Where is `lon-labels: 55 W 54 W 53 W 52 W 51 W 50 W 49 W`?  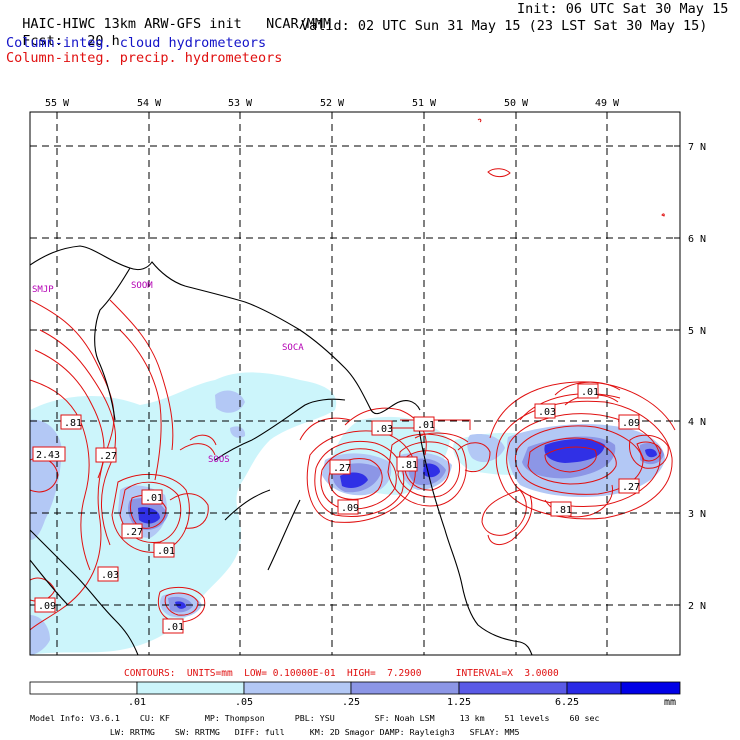 lon-labels: 55 W 54 W 53 W 52 W 51 W 50 W 49 W is located at coordinates (332, 103).